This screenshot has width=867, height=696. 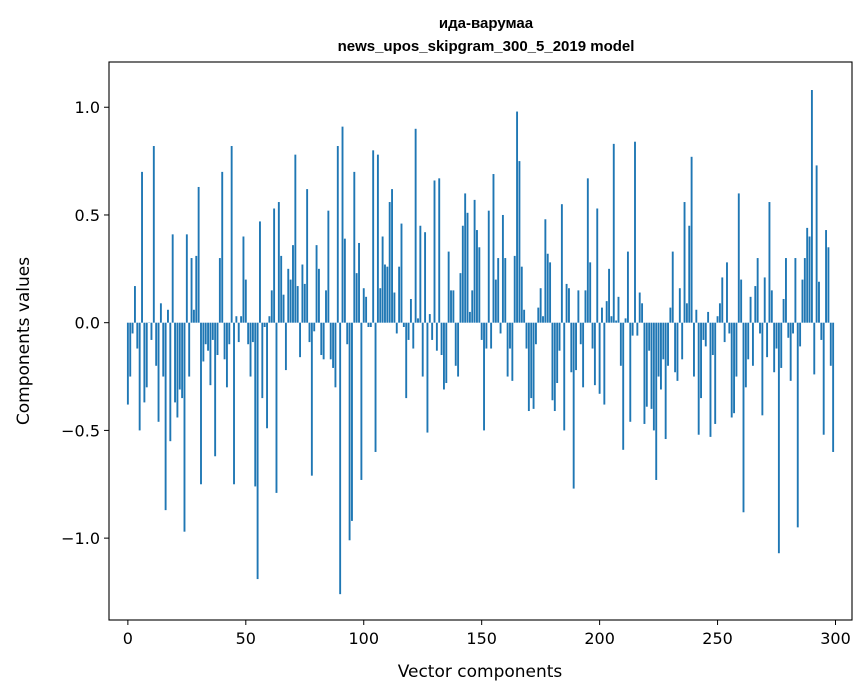 I want to click on x-tick-label: 100, so click(x=363, y=638).